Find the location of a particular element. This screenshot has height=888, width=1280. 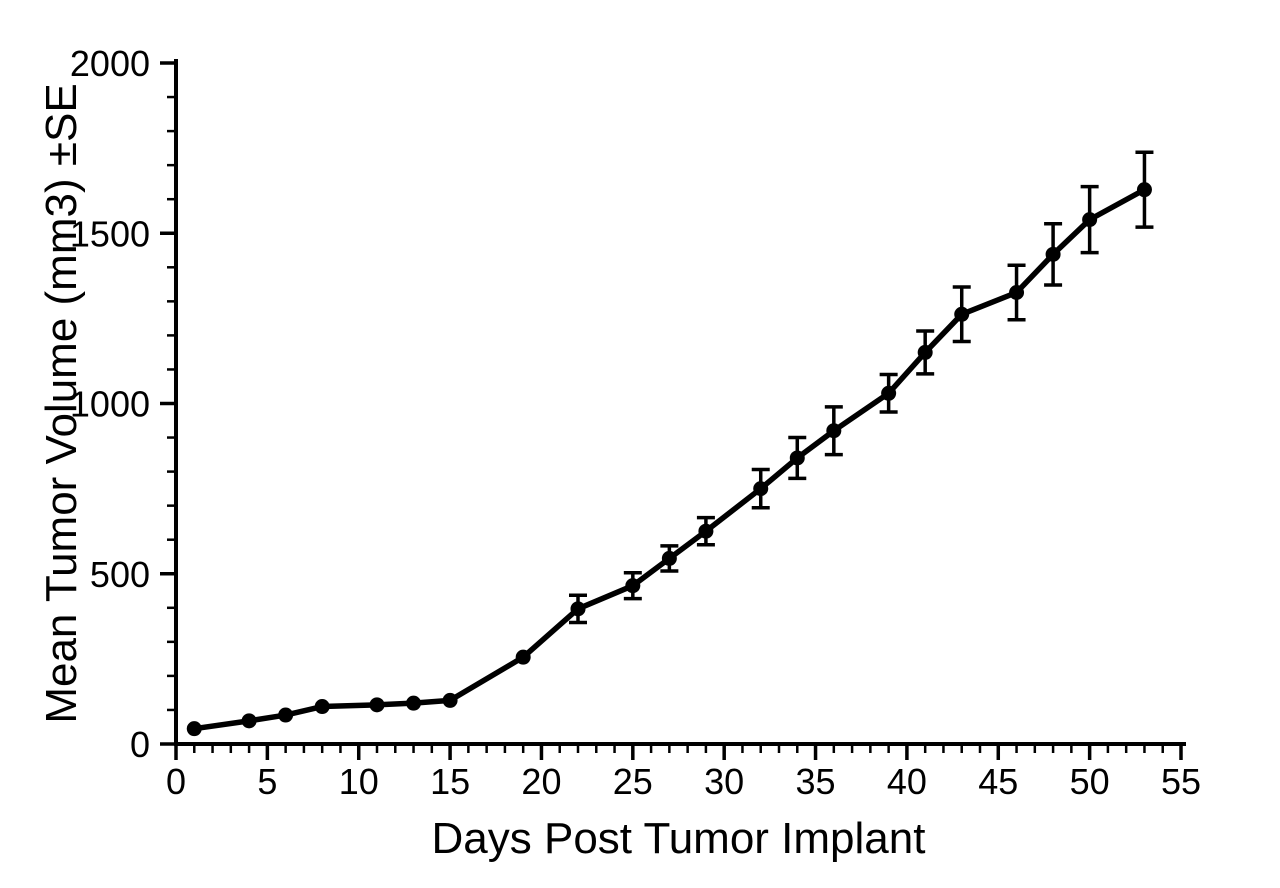

x-tick-label: 5 is located at coordinates (267, 781).